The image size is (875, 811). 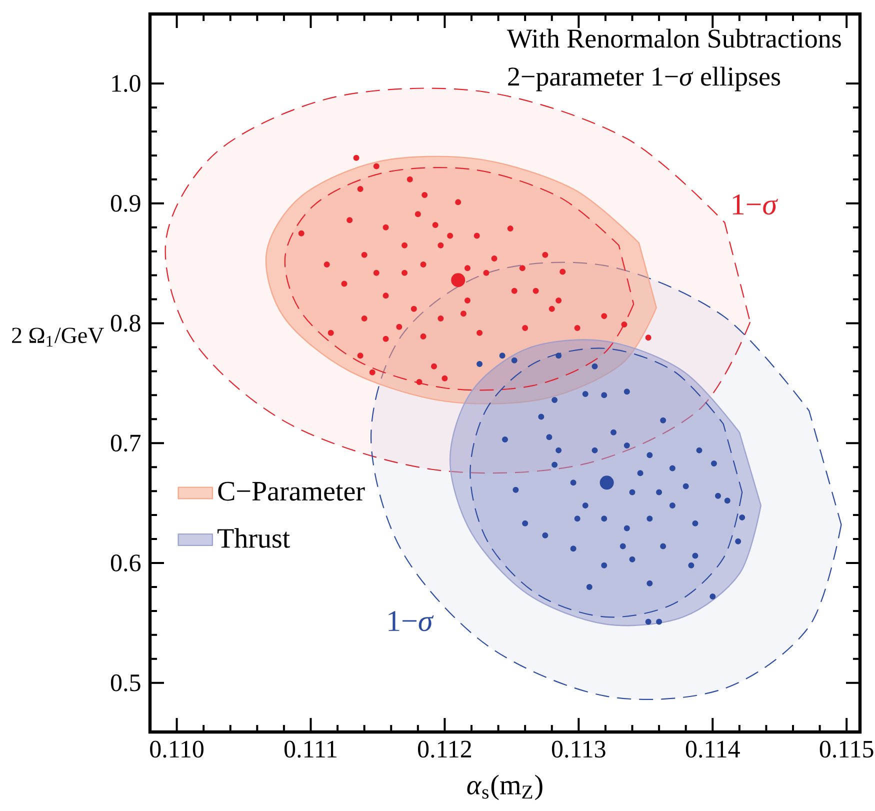 What do you see at coordinates (126, 83) in the screenshot?
I see `y-tick-label: 1.0` at bounding box center [126, 83].